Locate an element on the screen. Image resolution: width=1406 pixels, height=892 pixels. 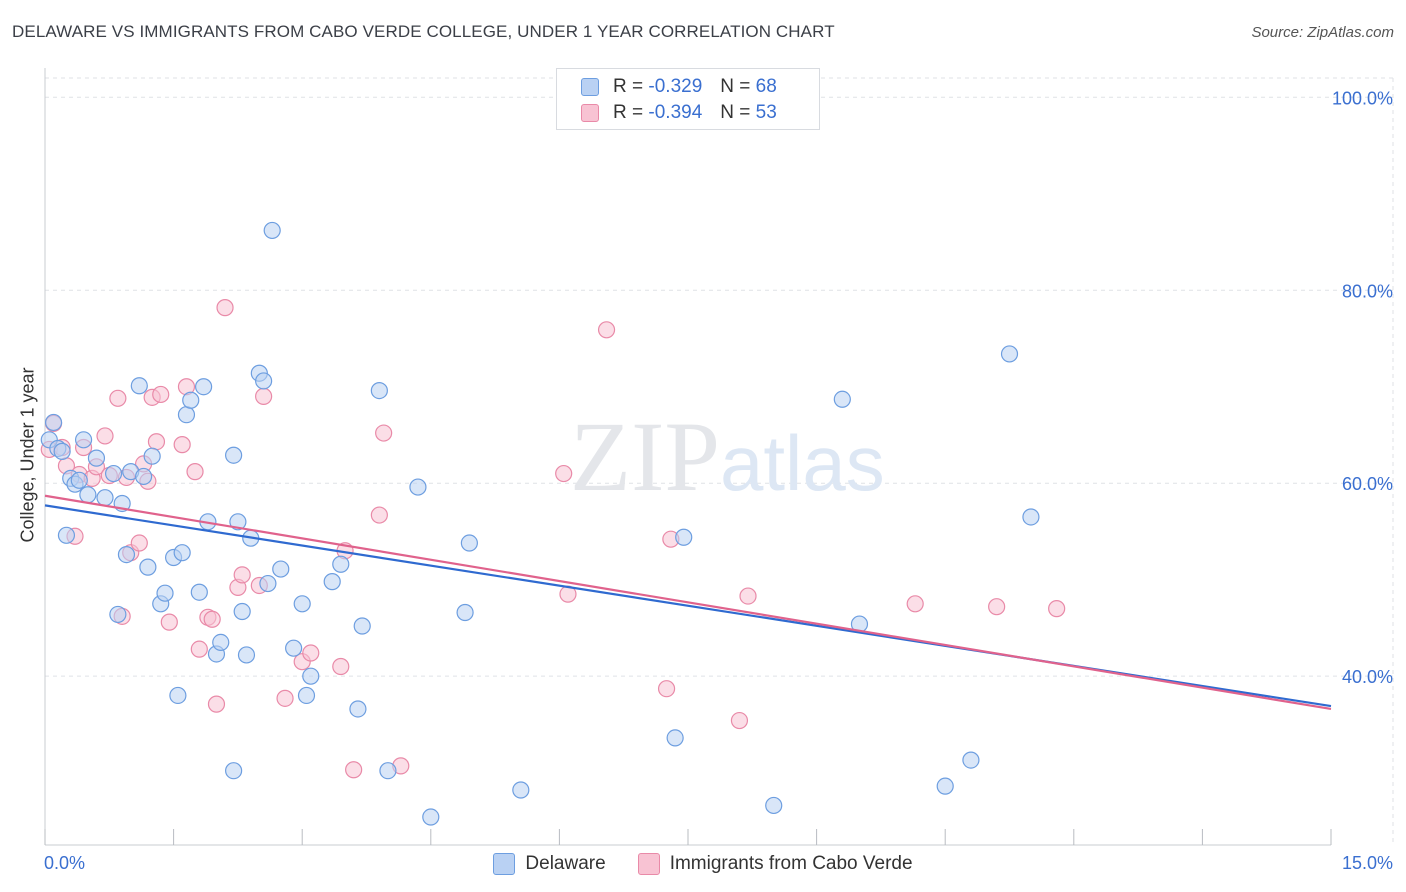
watermark-zip: ZIP is located at coordinates (645, 456).